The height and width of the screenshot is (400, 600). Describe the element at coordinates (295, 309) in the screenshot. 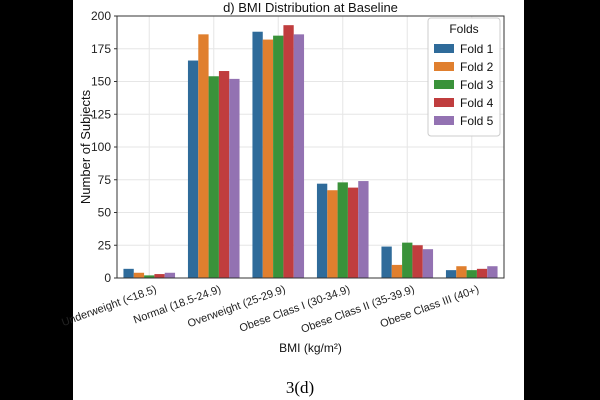

I see `x-tick-label: Obese Class I (30-34.9)` at that location.